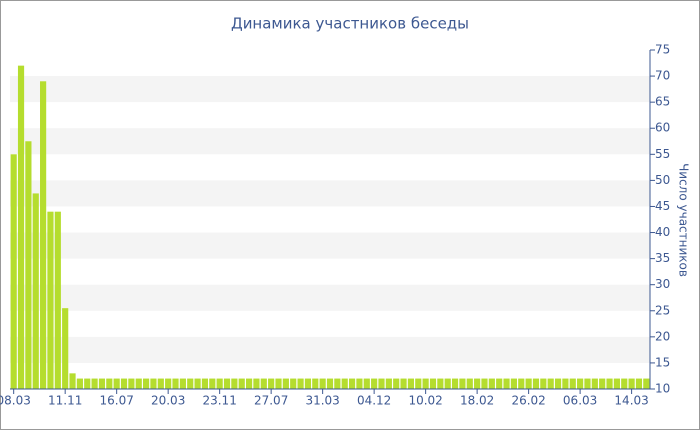 This screenshot has height=430, width=700. What do you see at coordinates (662, 102) in the screenshot?
I see `y-tick-label: 65` at bounding box center [662, 102].